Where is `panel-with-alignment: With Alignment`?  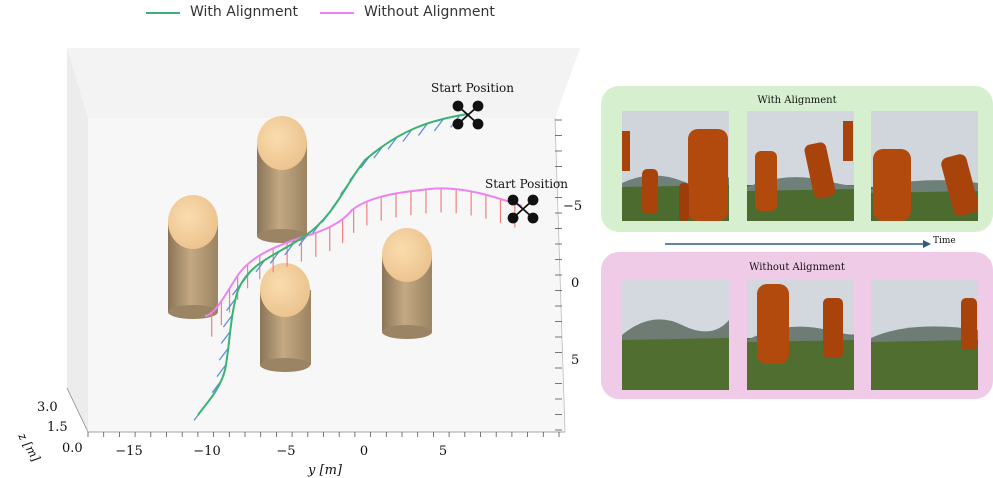
panel-with-alignment: With Alignment is located at coordinates (797, 159).